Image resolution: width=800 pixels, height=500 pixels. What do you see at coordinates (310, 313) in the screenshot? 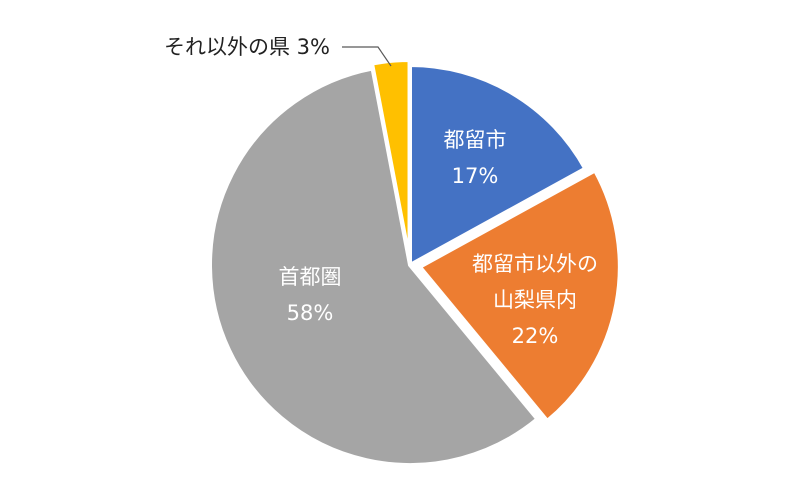
I see `slice-label-shutoken-line: 58%` at bounding box center [310, 313].